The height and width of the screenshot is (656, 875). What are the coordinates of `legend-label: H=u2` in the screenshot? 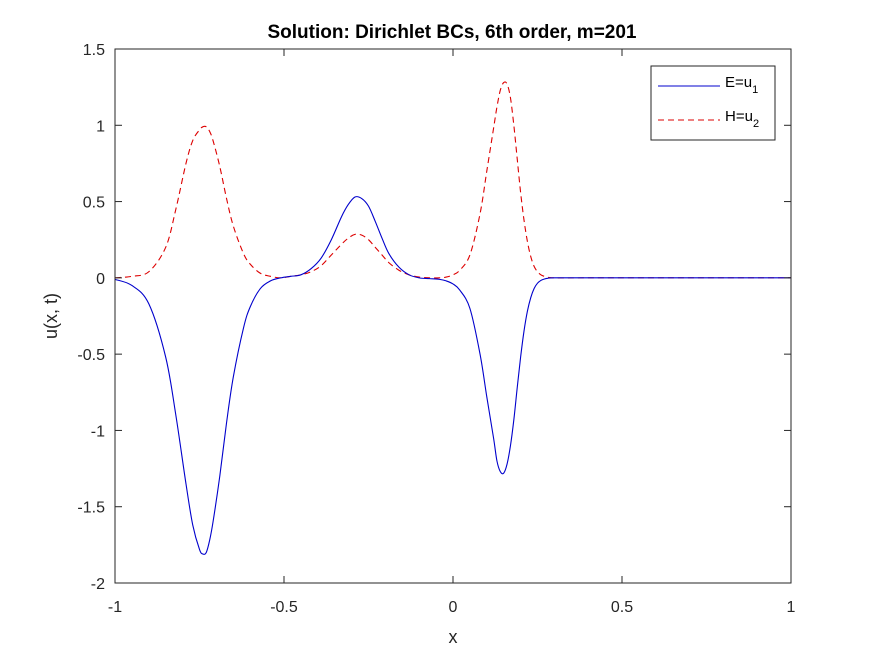 It's located at (742, 119).